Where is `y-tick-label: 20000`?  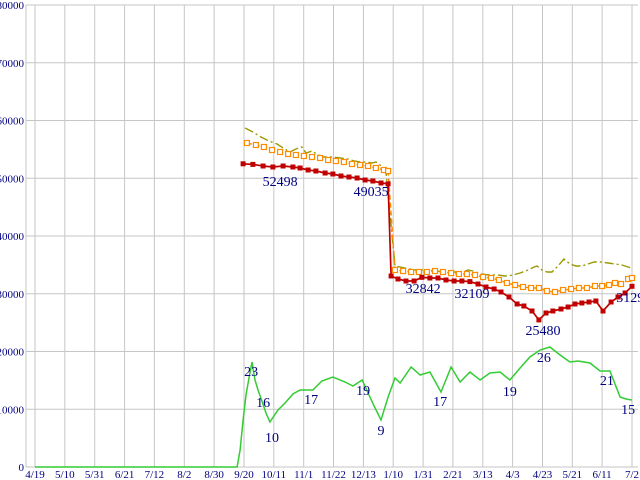
y-tick-label: 20000 is located at coordinates (12, 353).